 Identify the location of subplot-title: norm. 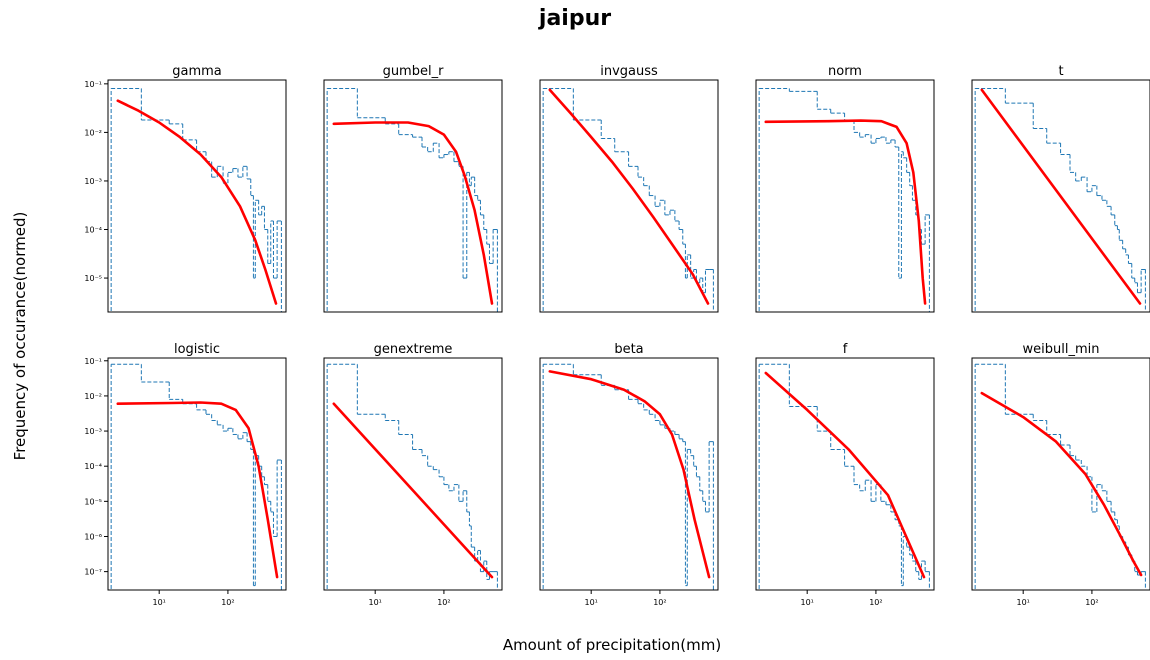
(845, 71).